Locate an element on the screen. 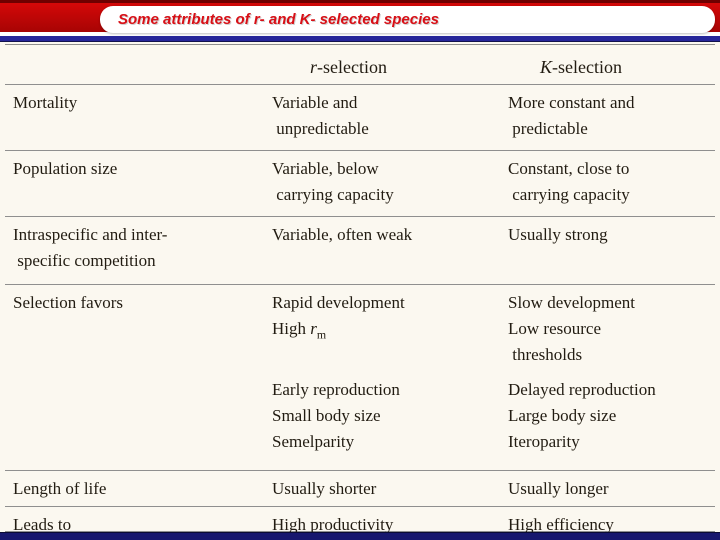  banner-gap is located at coordinates (360, 34).